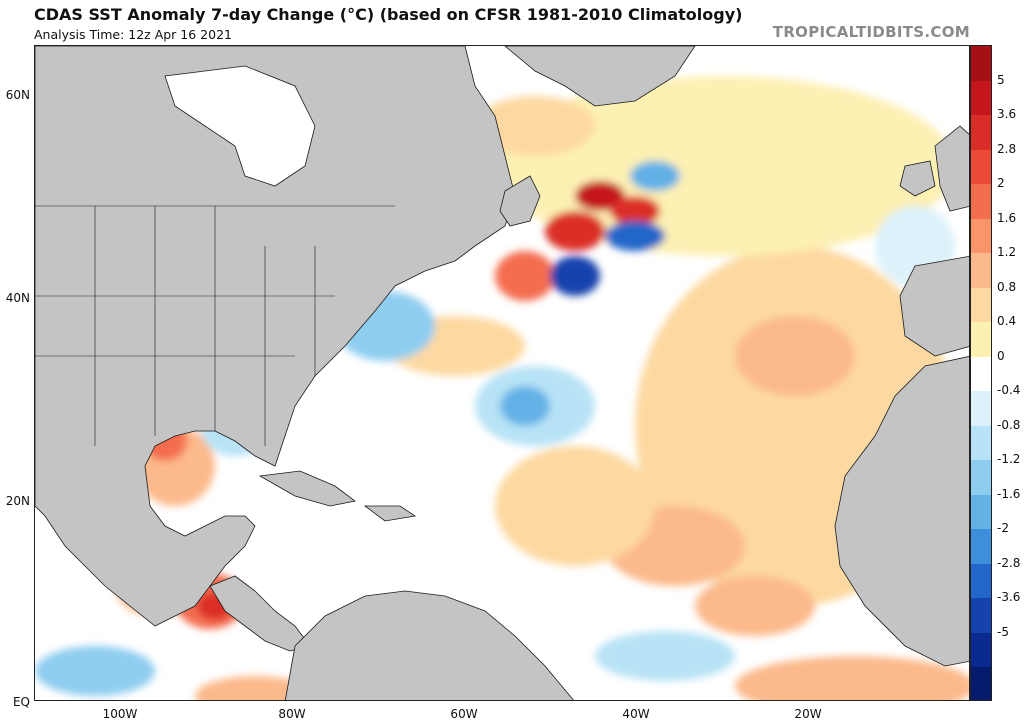  I want to click on lat-label-40n: 40N, so click(17, 298).